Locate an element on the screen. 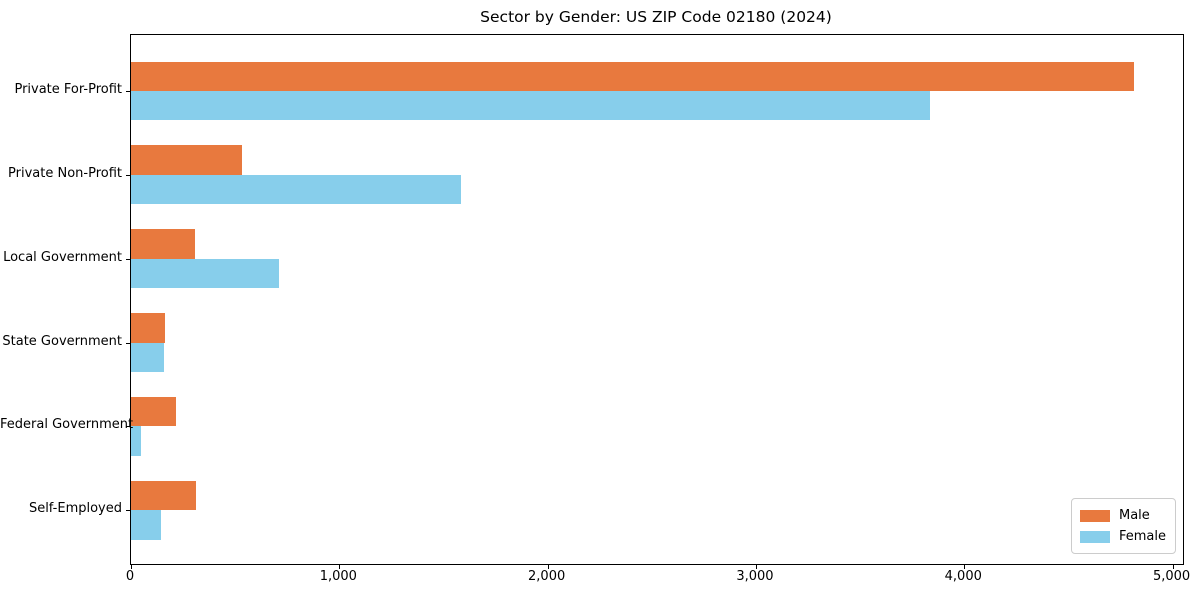 The width and height of the screenshot is (1200, 600). legend: Male Female is located at coordinates (1123, 526).